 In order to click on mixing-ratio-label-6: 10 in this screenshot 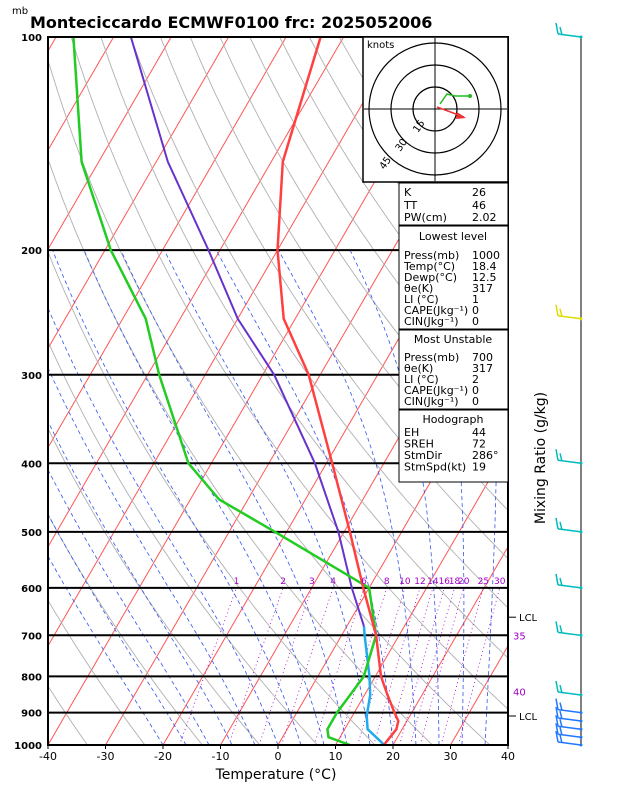, I will do `click(405, 582)`.